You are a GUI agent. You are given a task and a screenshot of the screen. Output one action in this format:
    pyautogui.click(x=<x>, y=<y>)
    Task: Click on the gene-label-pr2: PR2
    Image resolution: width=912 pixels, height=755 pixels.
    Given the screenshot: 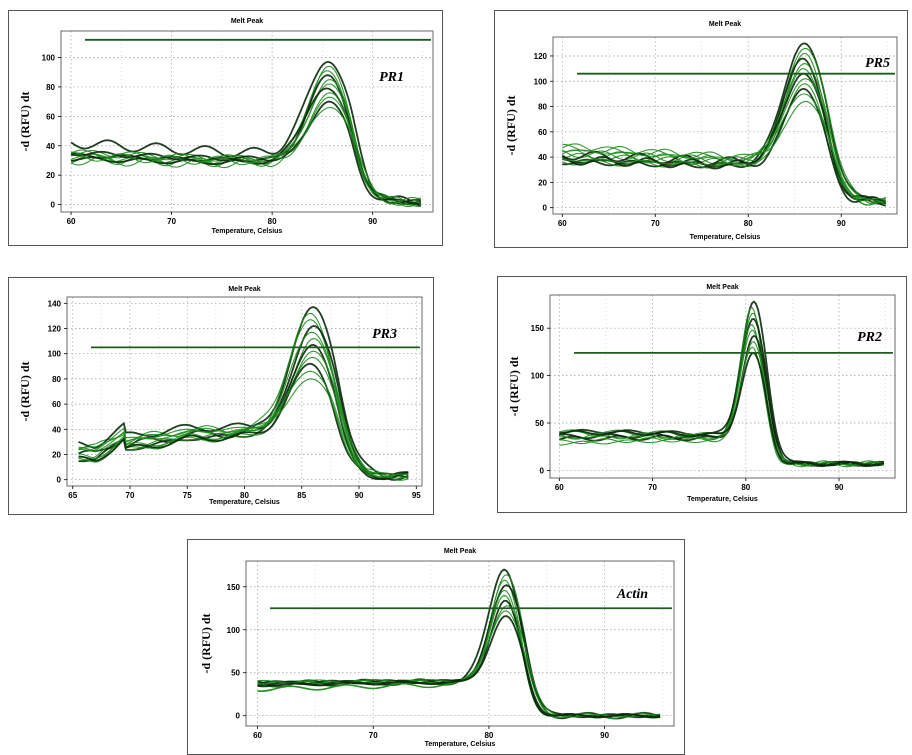 What is the action you would take?
    pyautogui.click(x=869, y=337)
    